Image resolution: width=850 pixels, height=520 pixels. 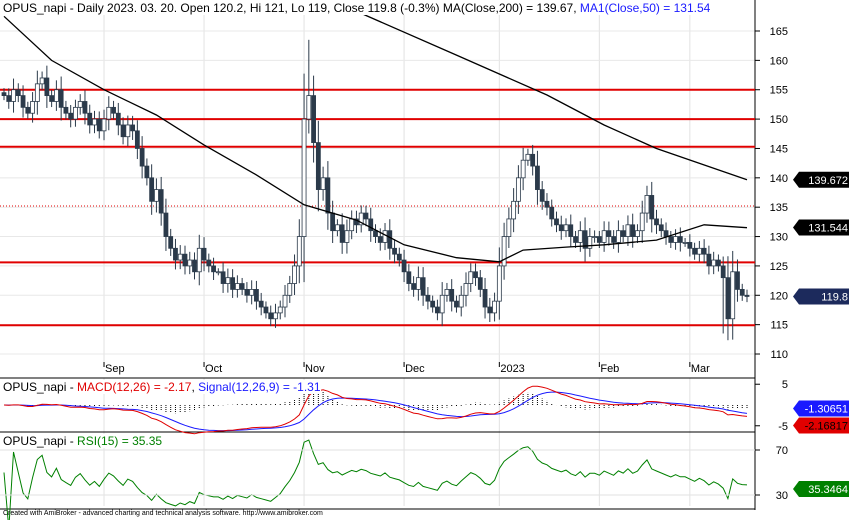 I want to click on macd-line, so click(x=375, y=410).